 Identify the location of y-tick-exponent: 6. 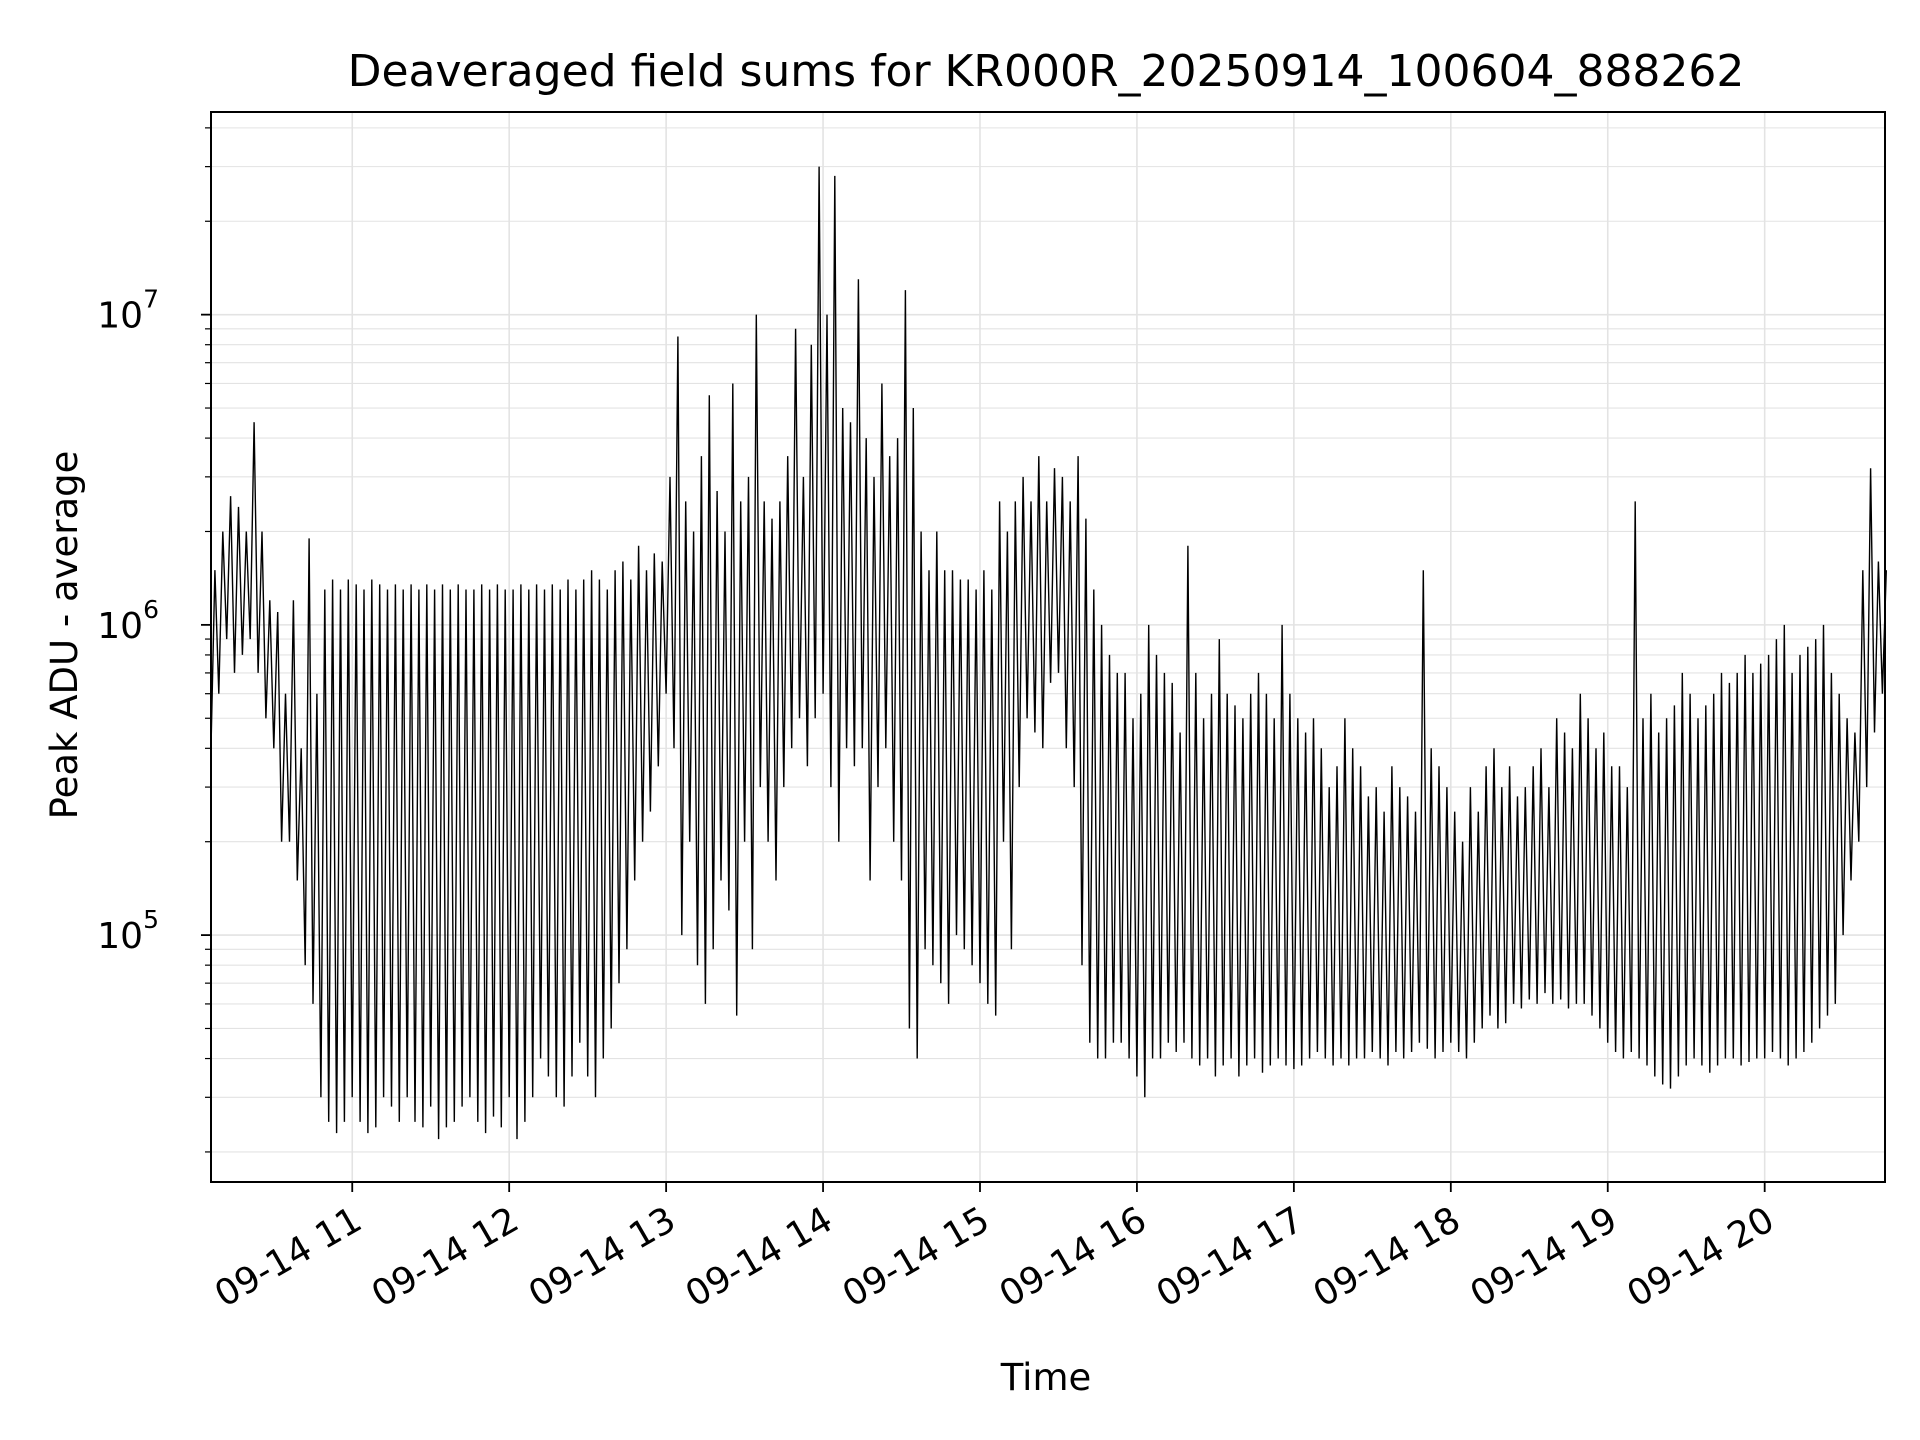
(151, 609).